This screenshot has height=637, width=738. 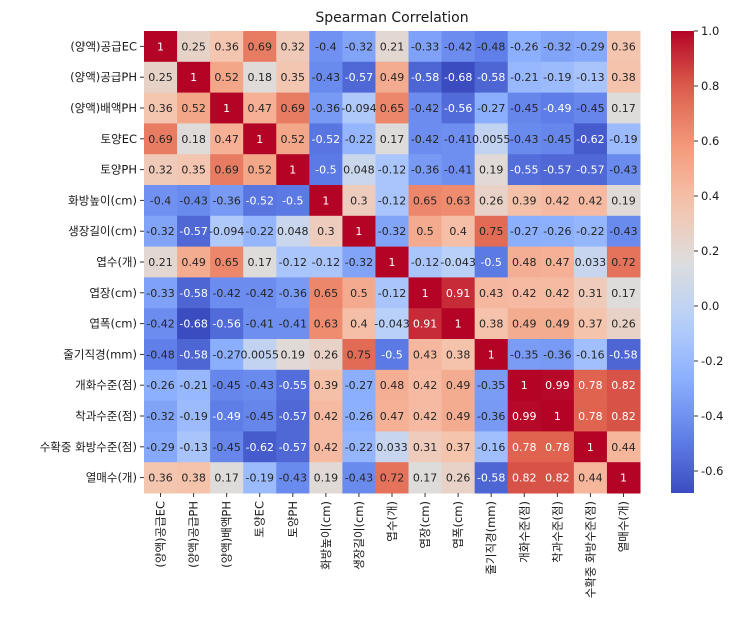 I want to click on colorbar-tick-label: -0.4, so click(x=712, y=416).